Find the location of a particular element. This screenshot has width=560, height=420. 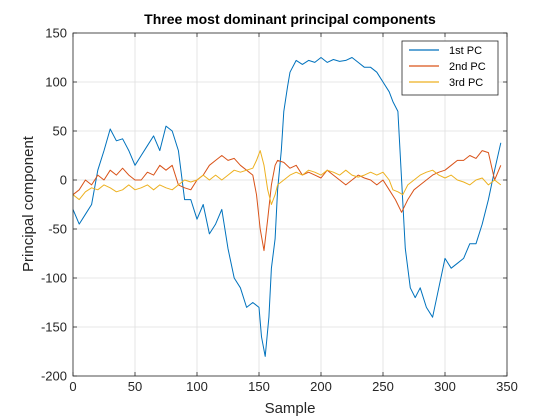

y-tick-label: -100 is located at coordinates (54, 278).